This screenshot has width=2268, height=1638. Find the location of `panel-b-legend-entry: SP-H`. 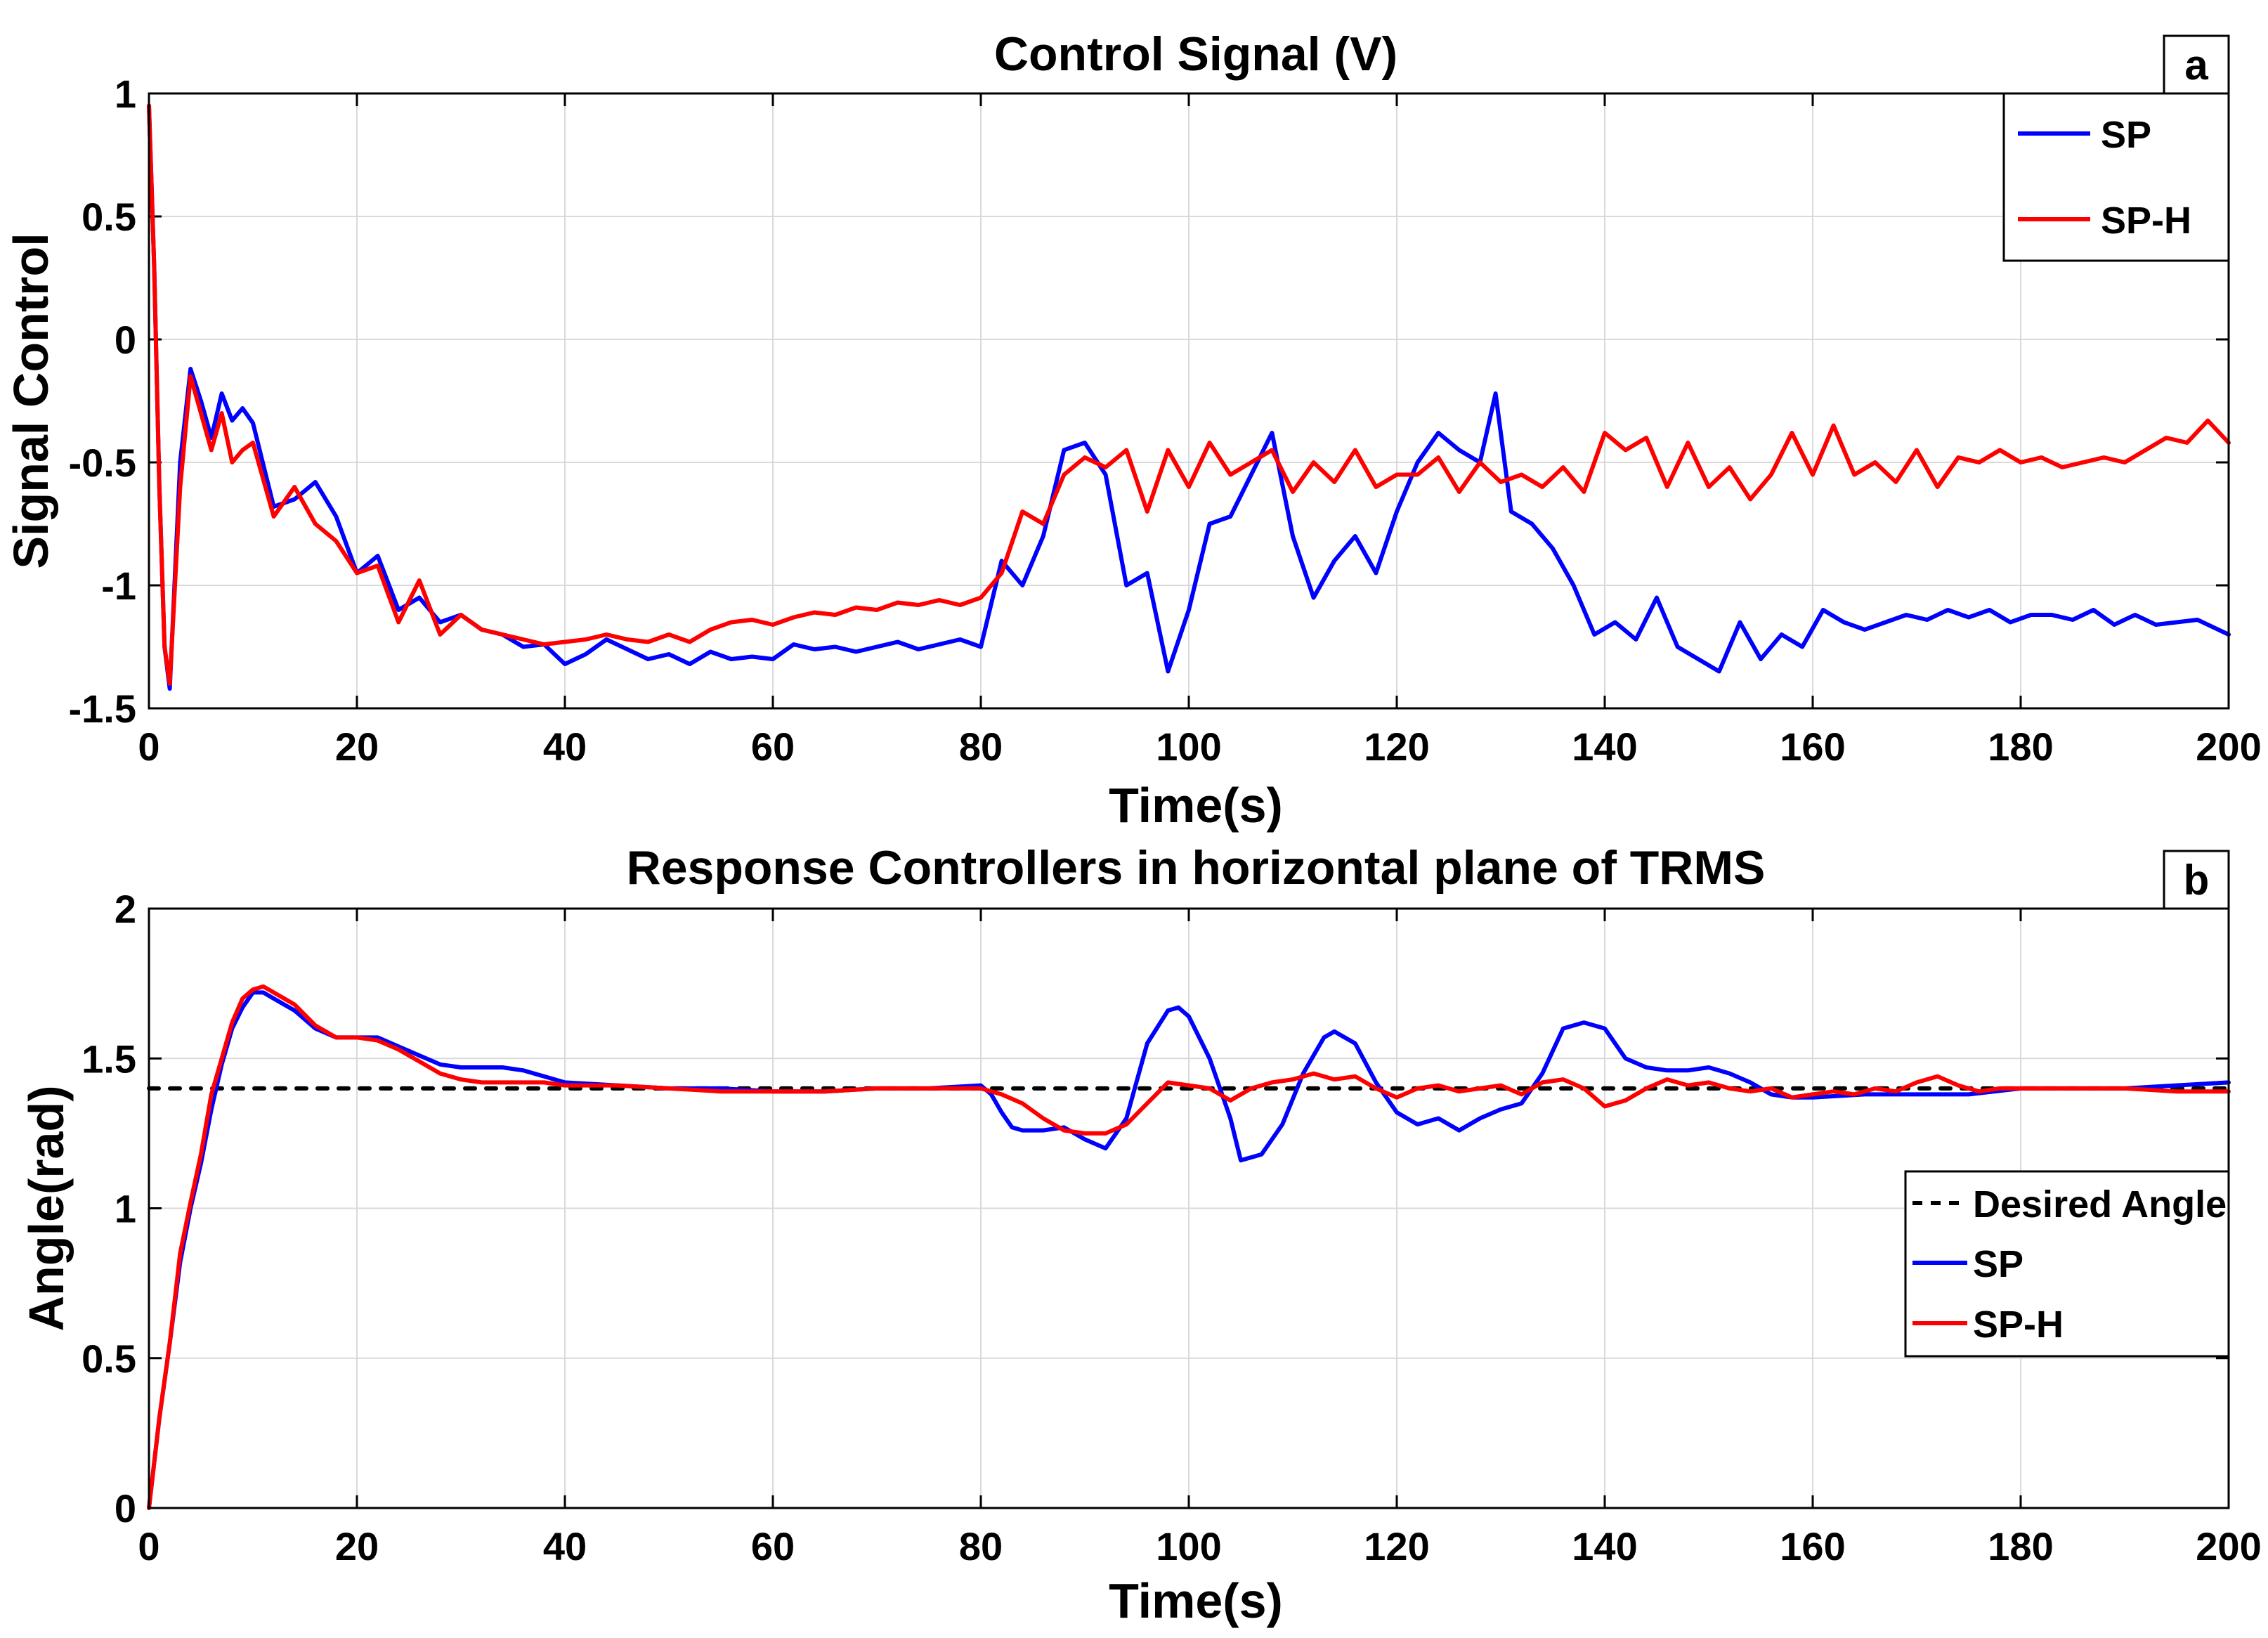

panel-b-legend-entry: SP-H is located at coordinates (2018, 1325).